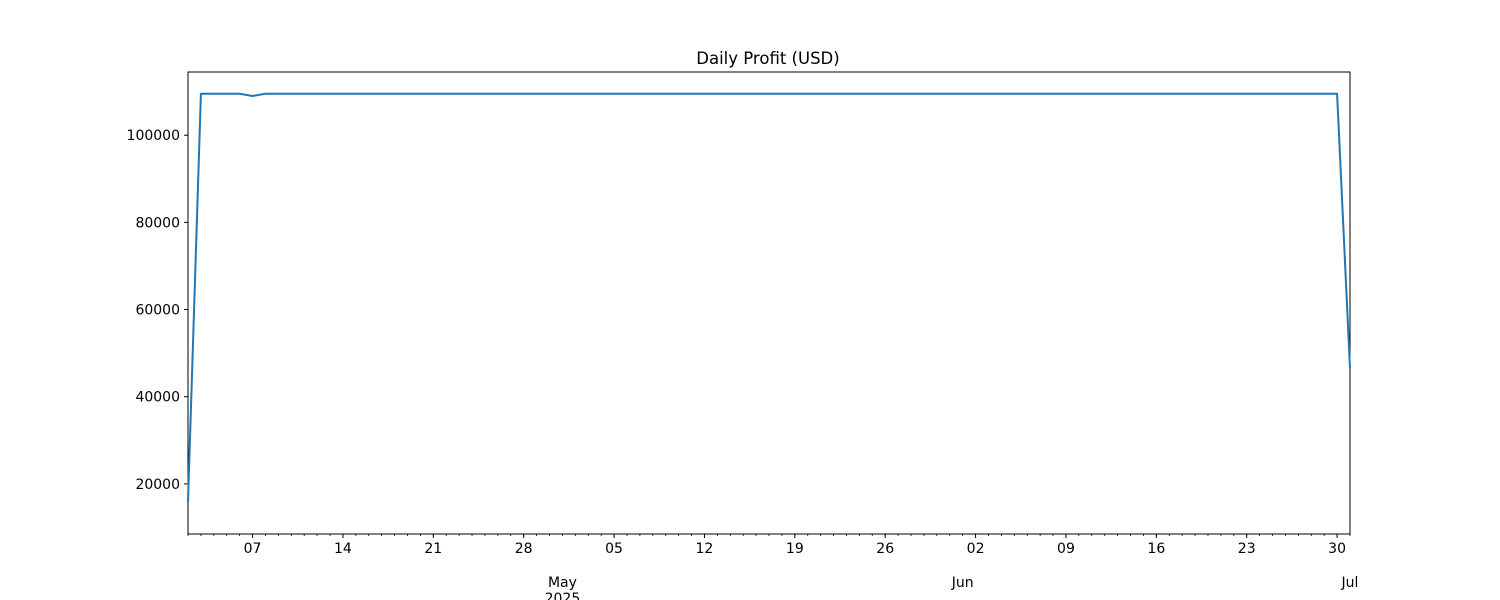  What do you see at coordinates (1247, 549) in the screenshot?
I see `x-tick-label: 23` at bounding box center [1247, 549].